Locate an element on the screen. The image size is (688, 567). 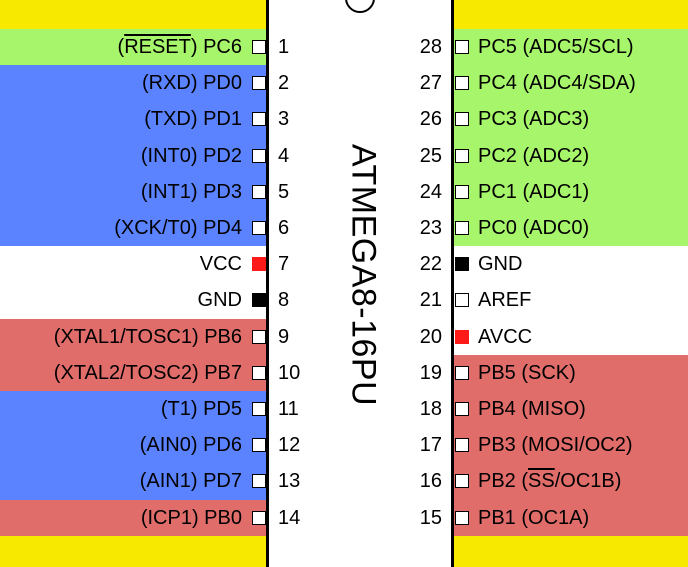
pin-22-label: GND is located at coordinates (500, 264).